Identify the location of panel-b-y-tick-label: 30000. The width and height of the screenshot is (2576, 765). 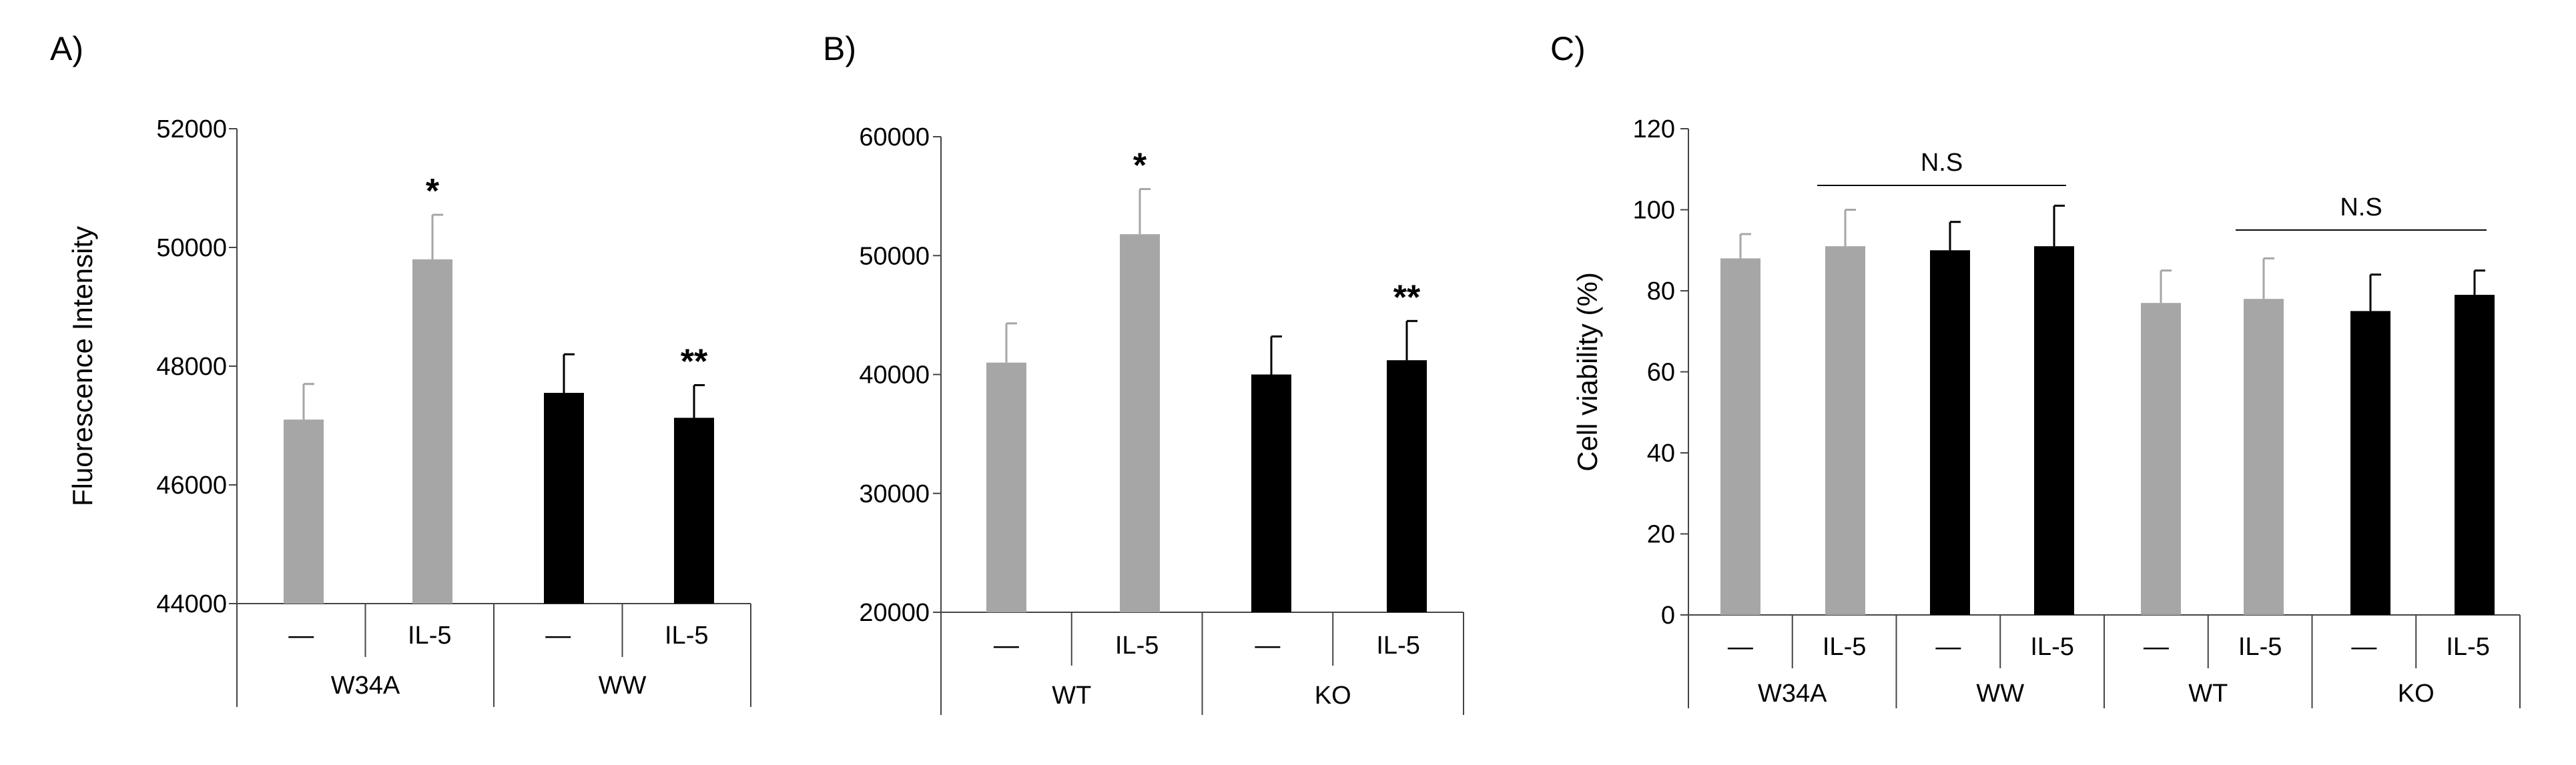
(894, 494).